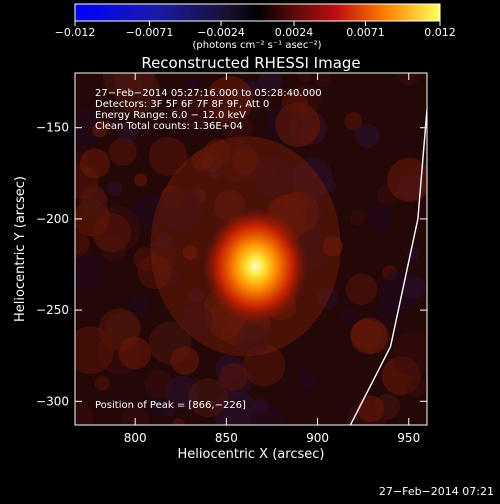 This screenshot has width=500, height=504. What do you see at coordinates (257, 12) in the screenshot?
I see `colorbar-gradient` at bounding box center [257, 12].